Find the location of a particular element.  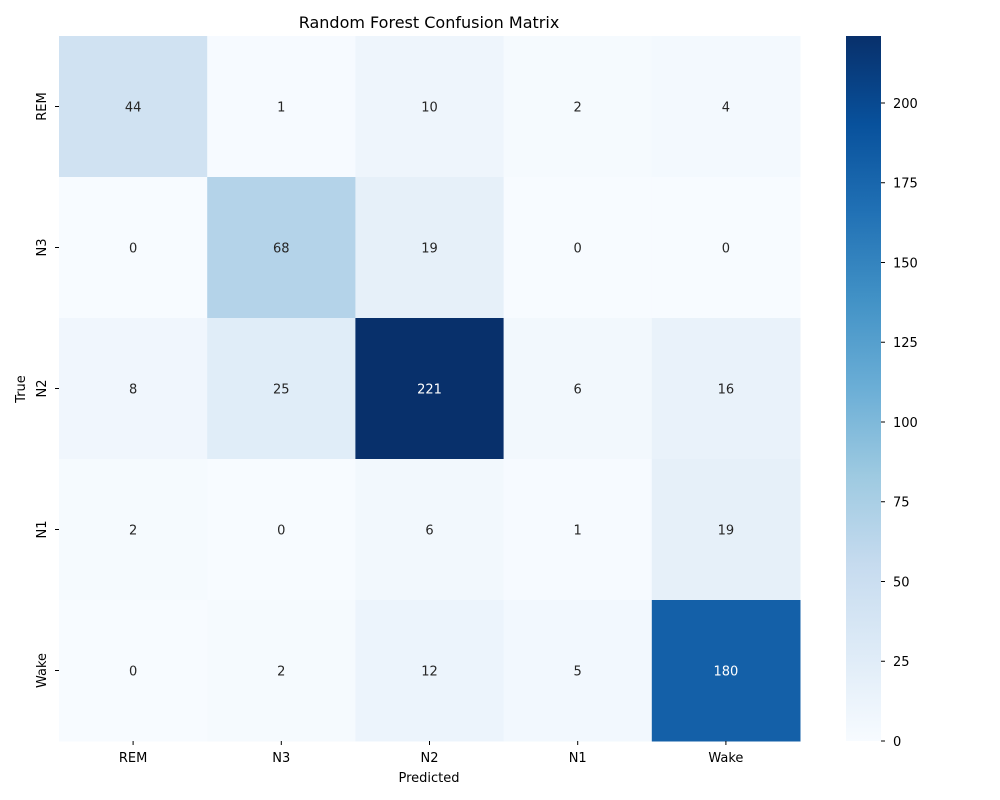

x-tick-label: REM is located at coordinates (133, 758).